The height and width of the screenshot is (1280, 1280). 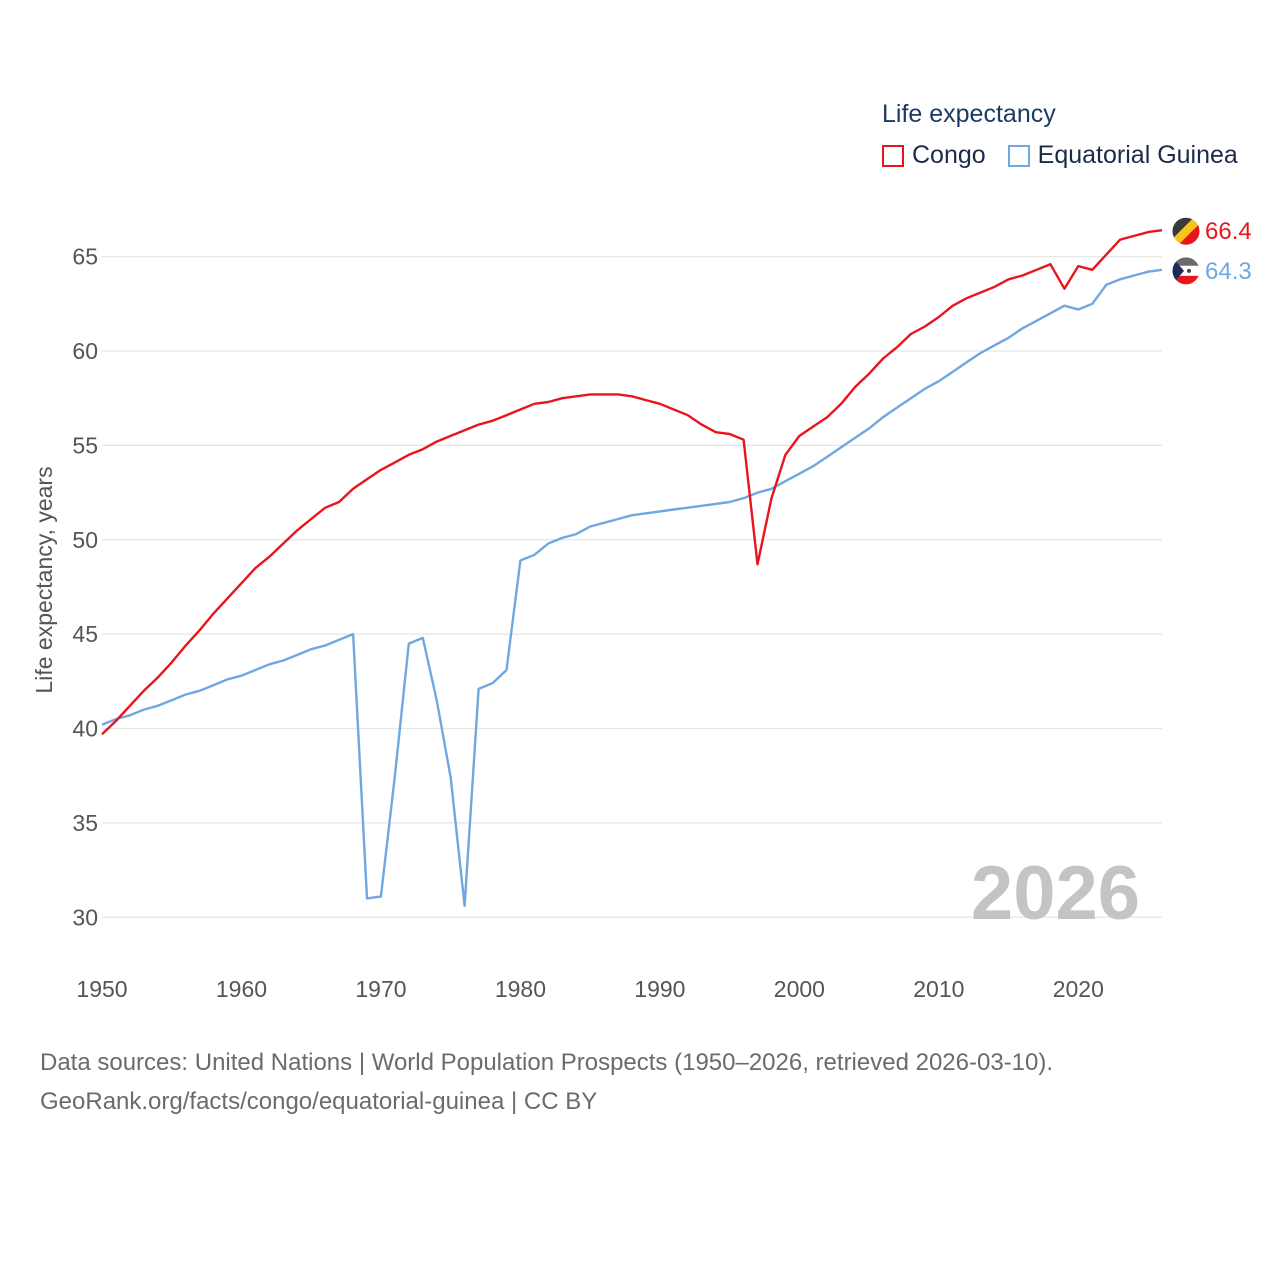 What do you see at coordinates (85, 634) in the screenshot?
I see `y-tick-label-45: 45` at bounding box center [85, 634].